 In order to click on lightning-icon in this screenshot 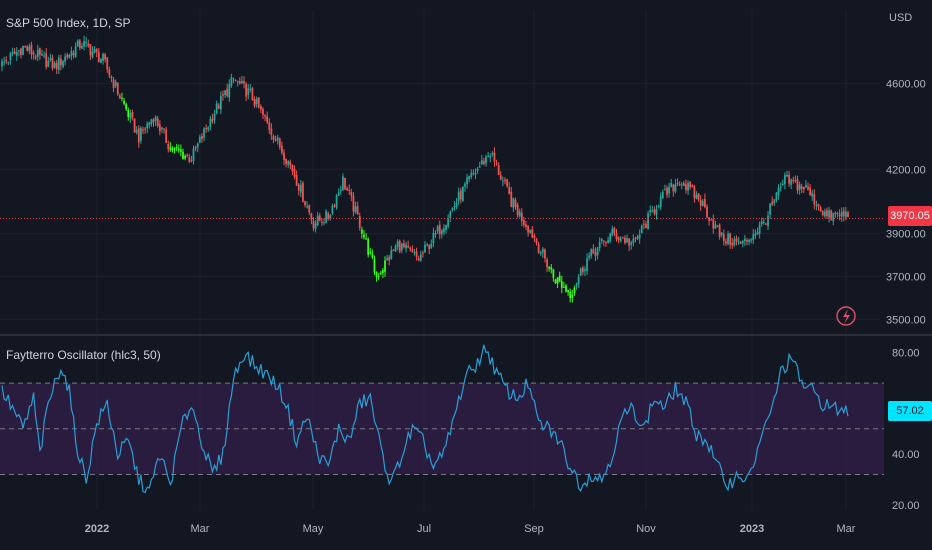, I will do `click(846, 316)`.